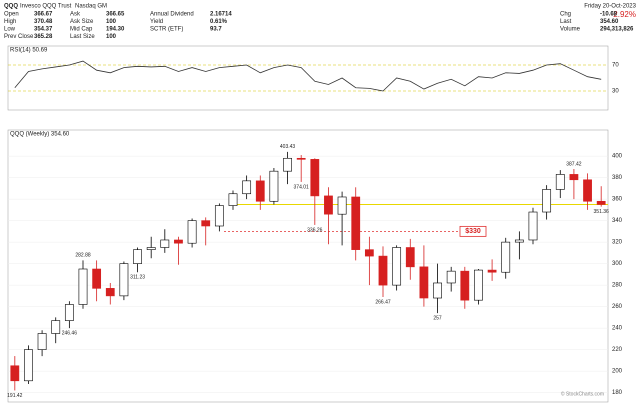  What do you see at coordinates (610, 7) in the screenshot?
I see `date: Friday 20-Oct-2023` at bounding box center [610, 7].